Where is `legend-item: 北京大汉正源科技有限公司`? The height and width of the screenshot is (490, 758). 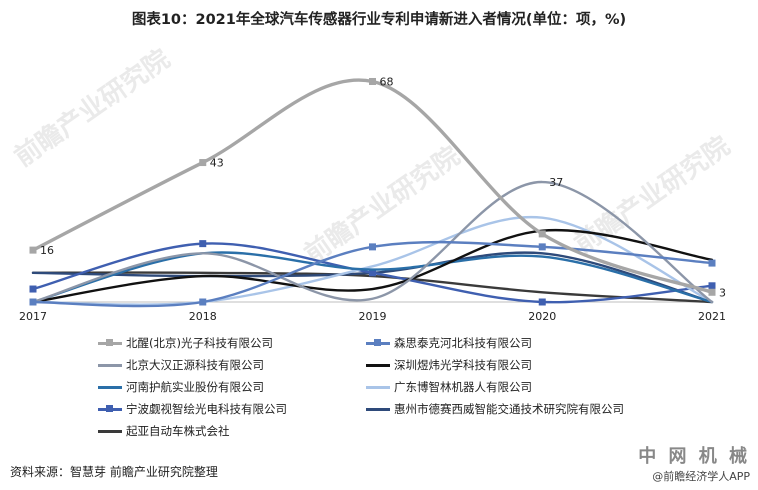 legend-item: 北京大汉正源科技有限公司 is located at coordinates (181, 365).